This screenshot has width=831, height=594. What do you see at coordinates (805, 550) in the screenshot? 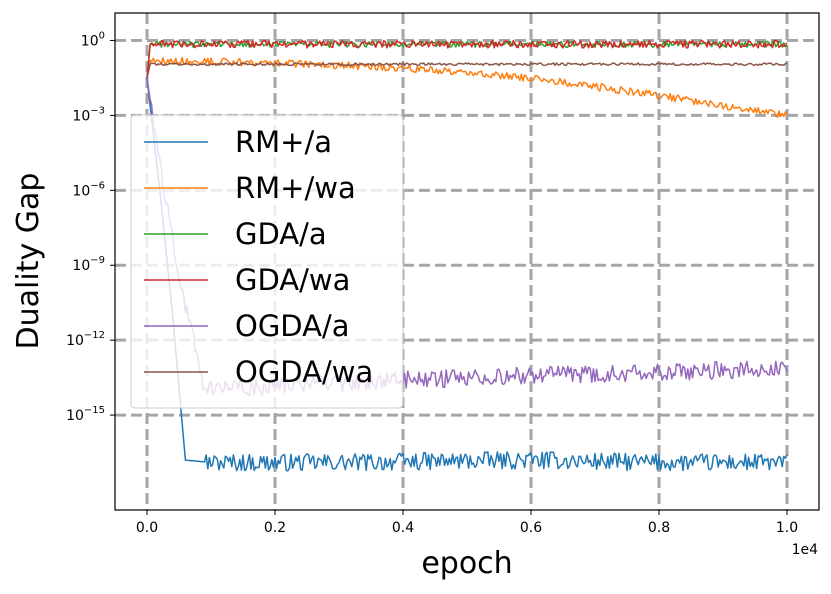
I see `x-offset-label: 1e4` at bounding box center [805, 550].